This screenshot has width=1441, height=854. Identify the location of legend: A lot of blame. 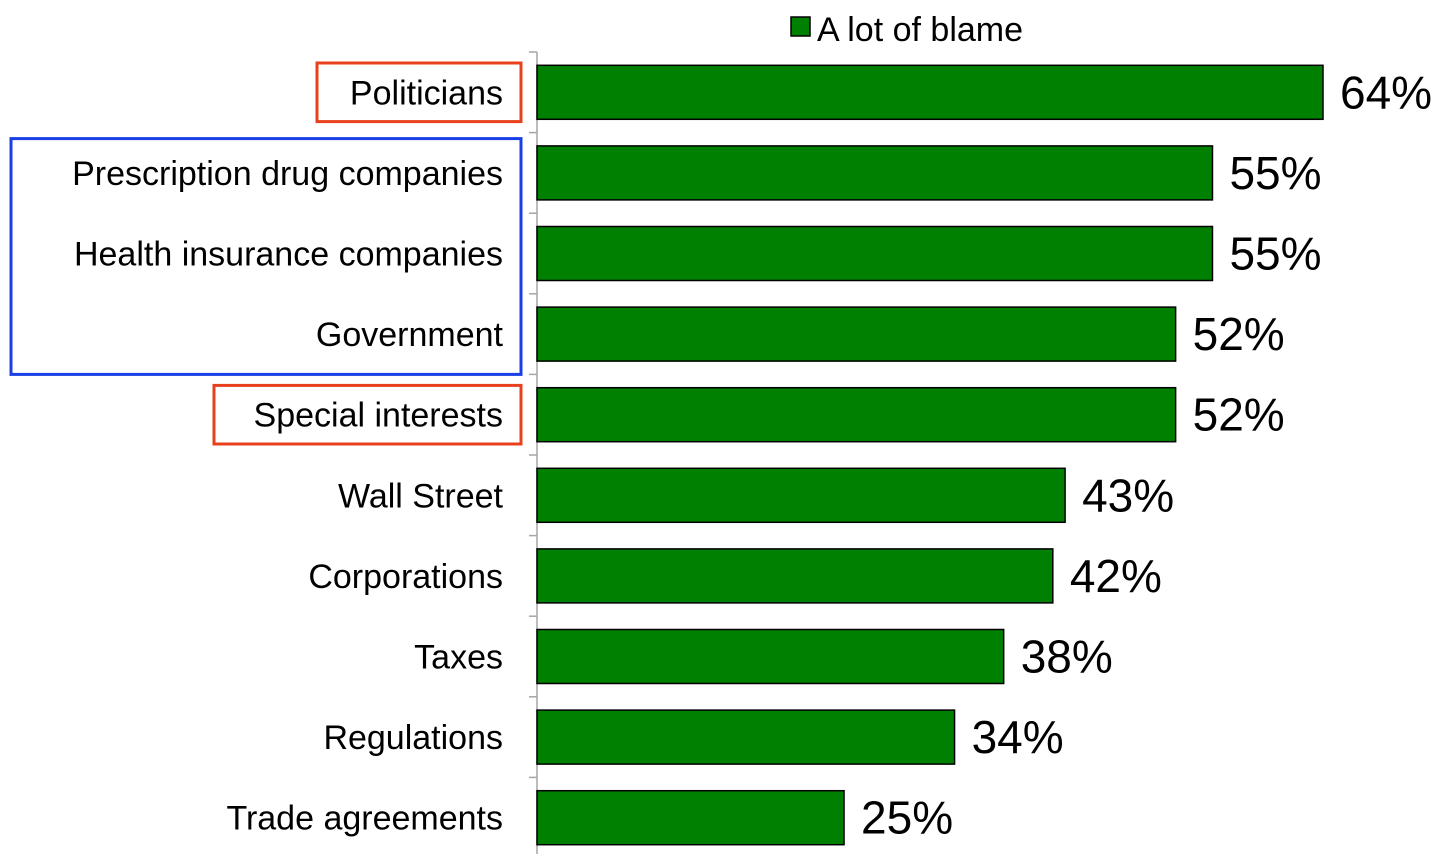
(906, 30).